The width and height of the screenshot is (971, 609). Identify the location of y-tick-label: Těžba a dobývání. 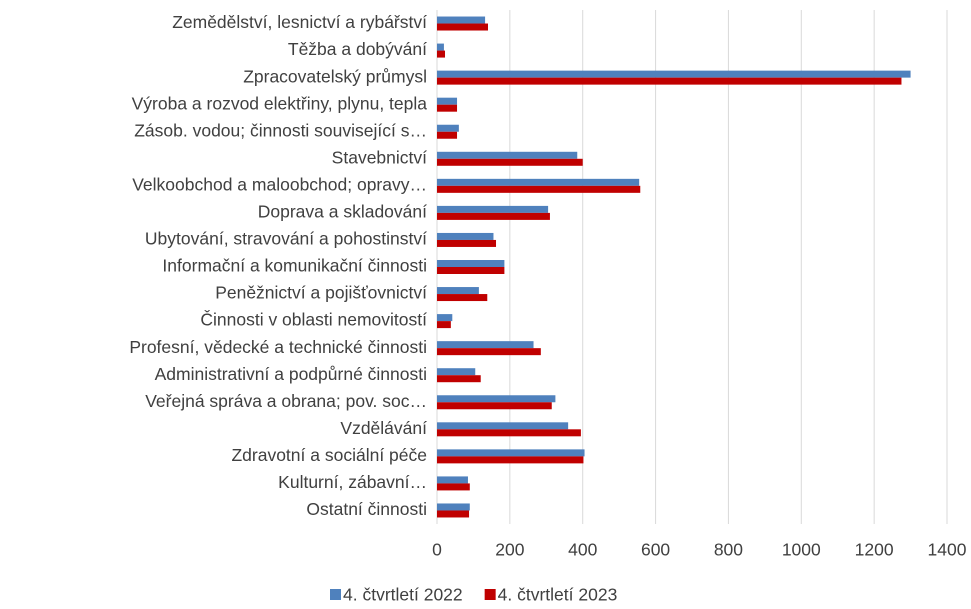
(357, 49).